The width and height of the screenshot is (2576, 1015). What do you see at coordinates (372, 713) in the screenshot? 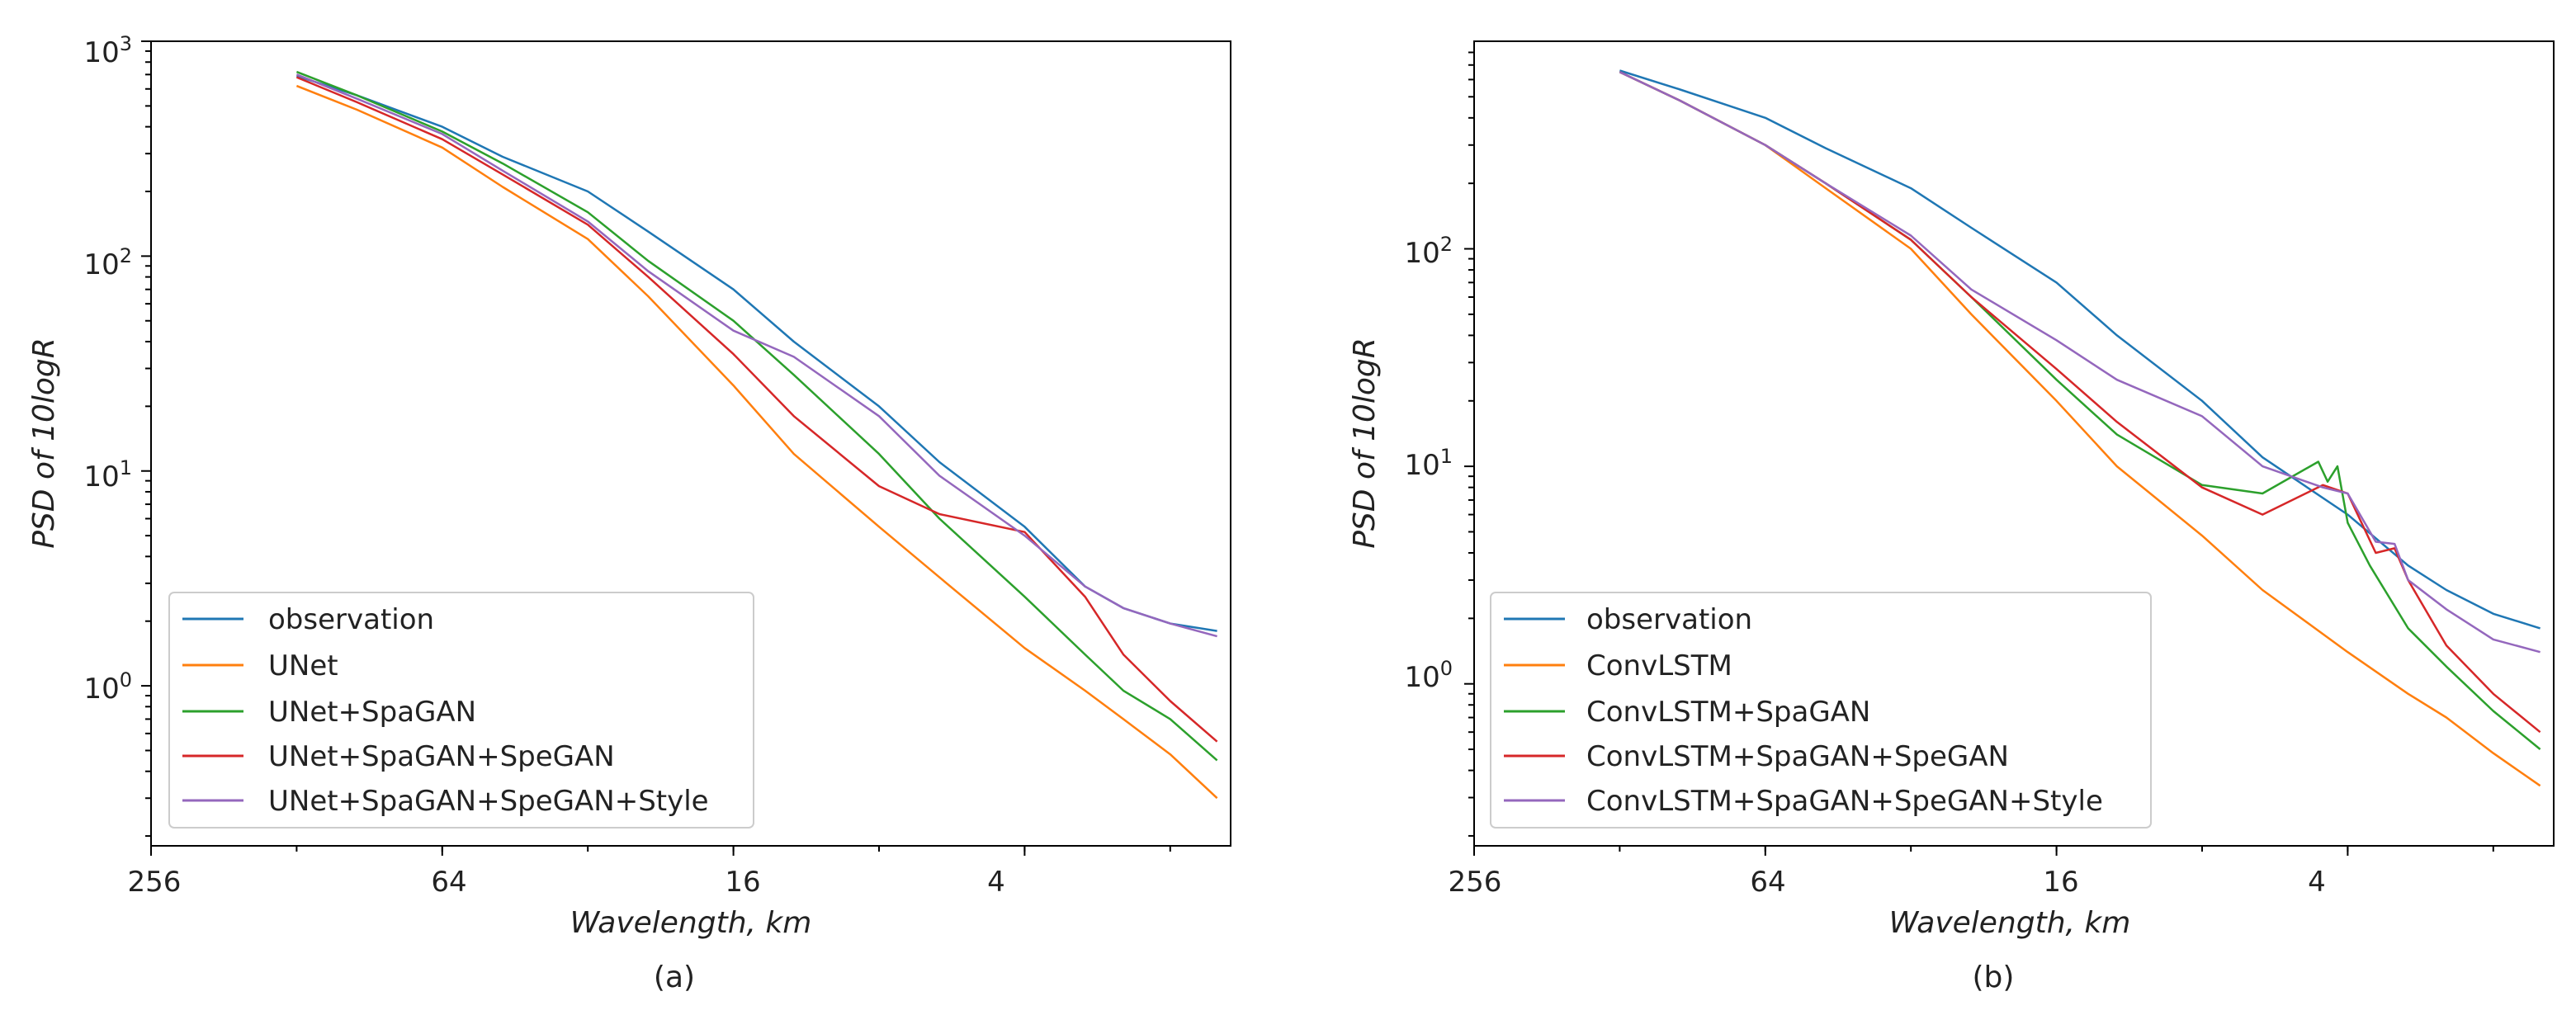
I see `legend-label: UNet+SpaGAN` at bounding box center [372, 713].